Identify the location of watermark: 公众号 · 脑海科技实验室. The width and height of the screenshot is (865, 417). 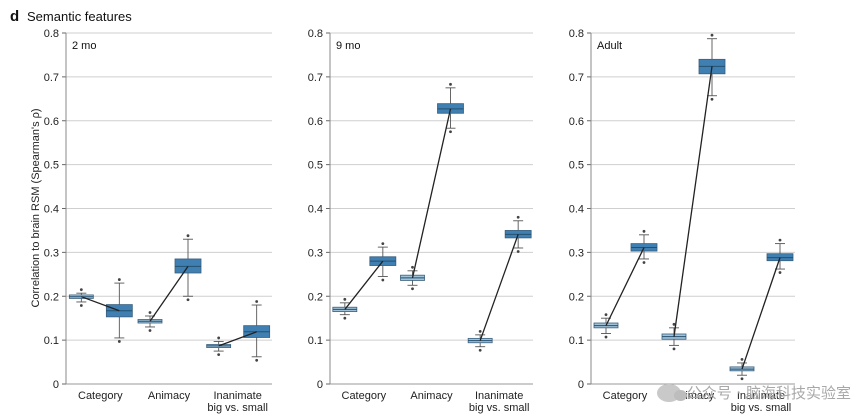
(753, 392).